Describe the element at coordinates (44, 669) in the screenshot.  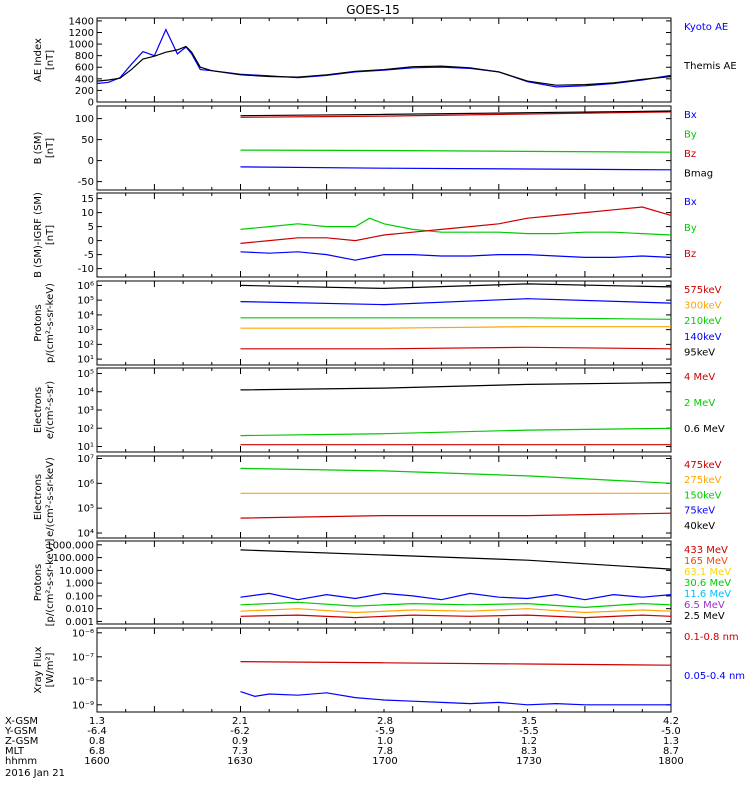
I see `y-axis-label: Xray Flux[W/m²]` at that location.